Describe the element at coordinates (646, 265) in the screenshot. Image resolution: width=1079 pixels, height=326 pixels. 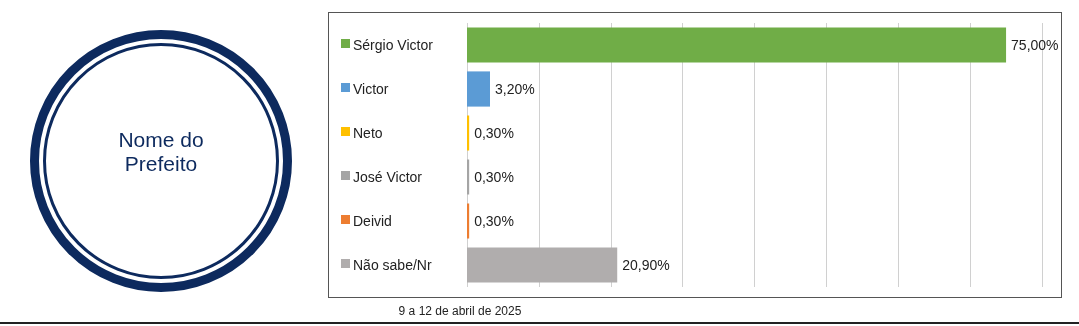
I see `data-label: 20,90%` at that location.